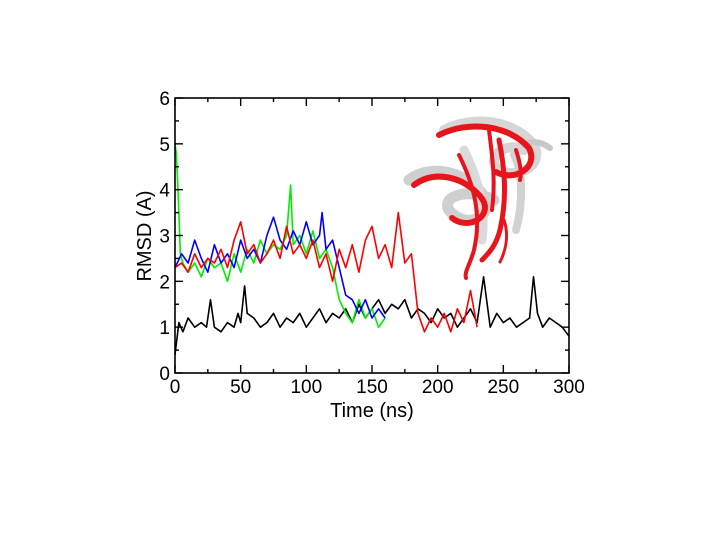 Image resolution: width=720 pixels, height=549 pixels. Describe the element at coordinates (164, 282) in the screenshot. I see `y-tick-label: 2` at that location.